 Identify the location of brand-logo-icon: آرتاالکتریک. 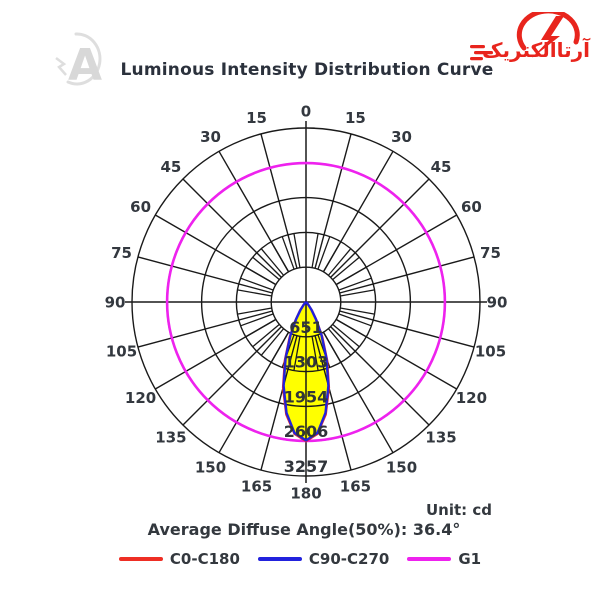
(530, 35).